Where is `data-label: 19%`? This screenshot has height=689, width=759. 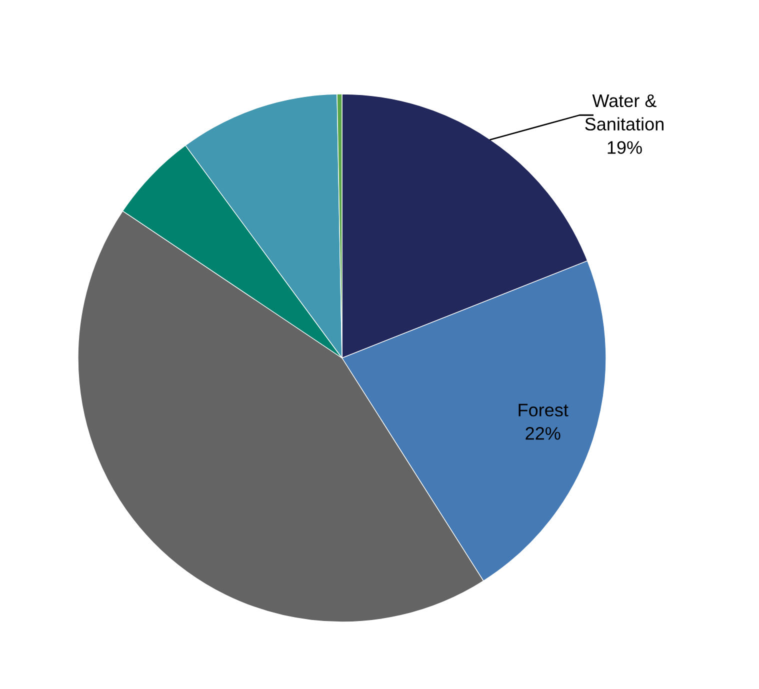 data-label: 19% is located at coordinates (625, 147).